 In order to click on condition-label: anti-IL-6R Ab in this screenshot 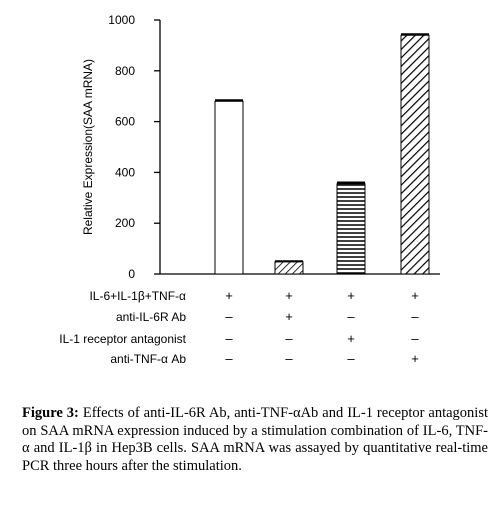, I will do `click(150, 317)`.